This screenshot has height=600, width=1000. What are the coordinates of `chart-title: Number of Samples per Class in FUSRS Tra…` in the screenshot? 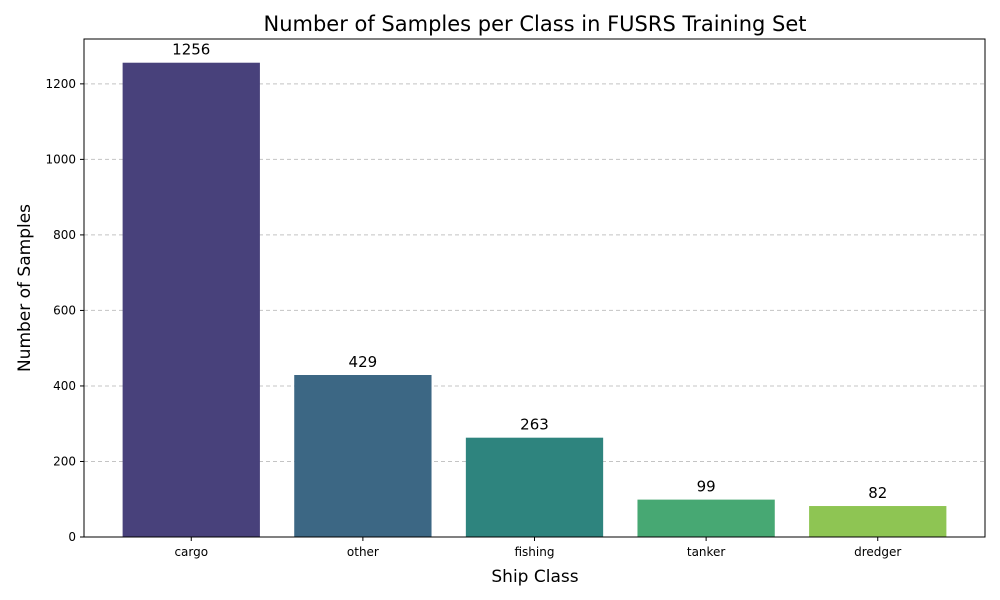 It's located at (534, 24).